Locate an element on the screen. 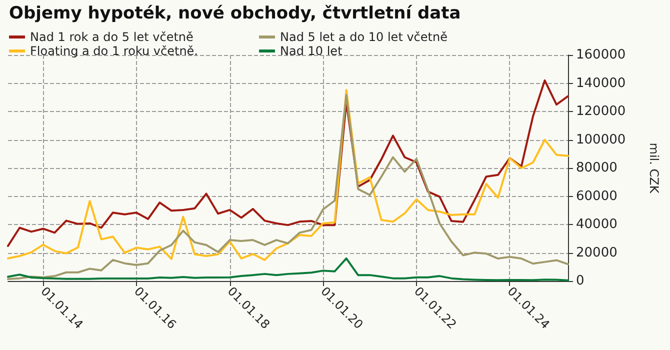 The height and width of the screenshot is (350, 670). y-axis-title: mil. CZK is located at coordinates (654, 168).